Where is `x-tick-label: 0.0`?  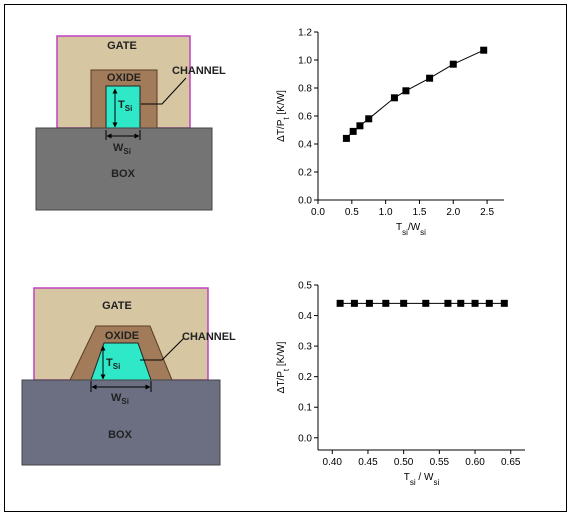
x-tick-label: 0.0 is located at coordinates (318, 212).